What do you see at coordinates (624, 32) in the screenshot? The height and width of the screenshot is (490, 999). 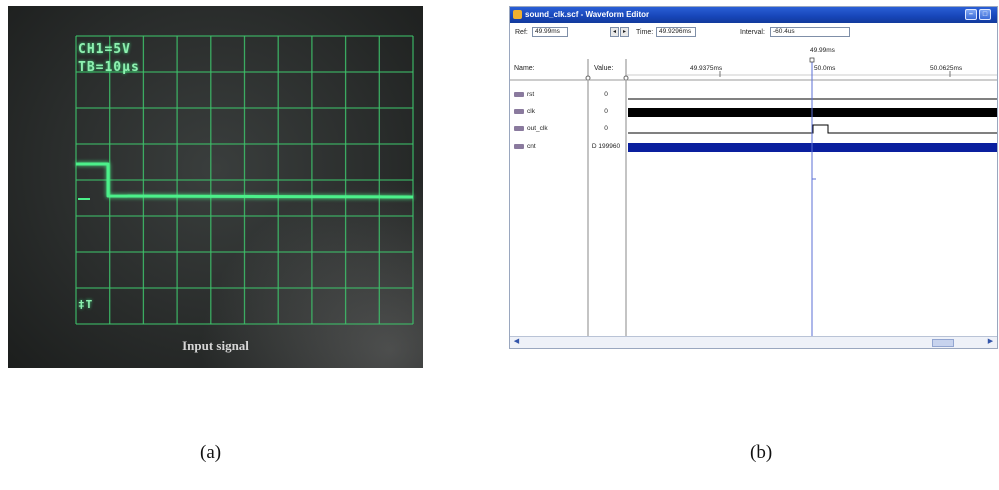 I see `next-transition-icon: ▸` at bounding box center [624, 32].